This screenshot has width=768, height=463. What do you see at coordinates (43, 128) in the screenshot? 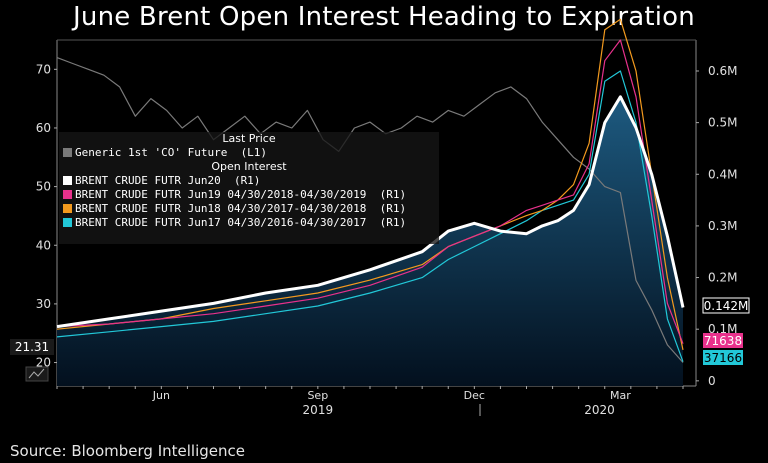
I see `left-tick-label: 60` at bounding box center [43, 128].